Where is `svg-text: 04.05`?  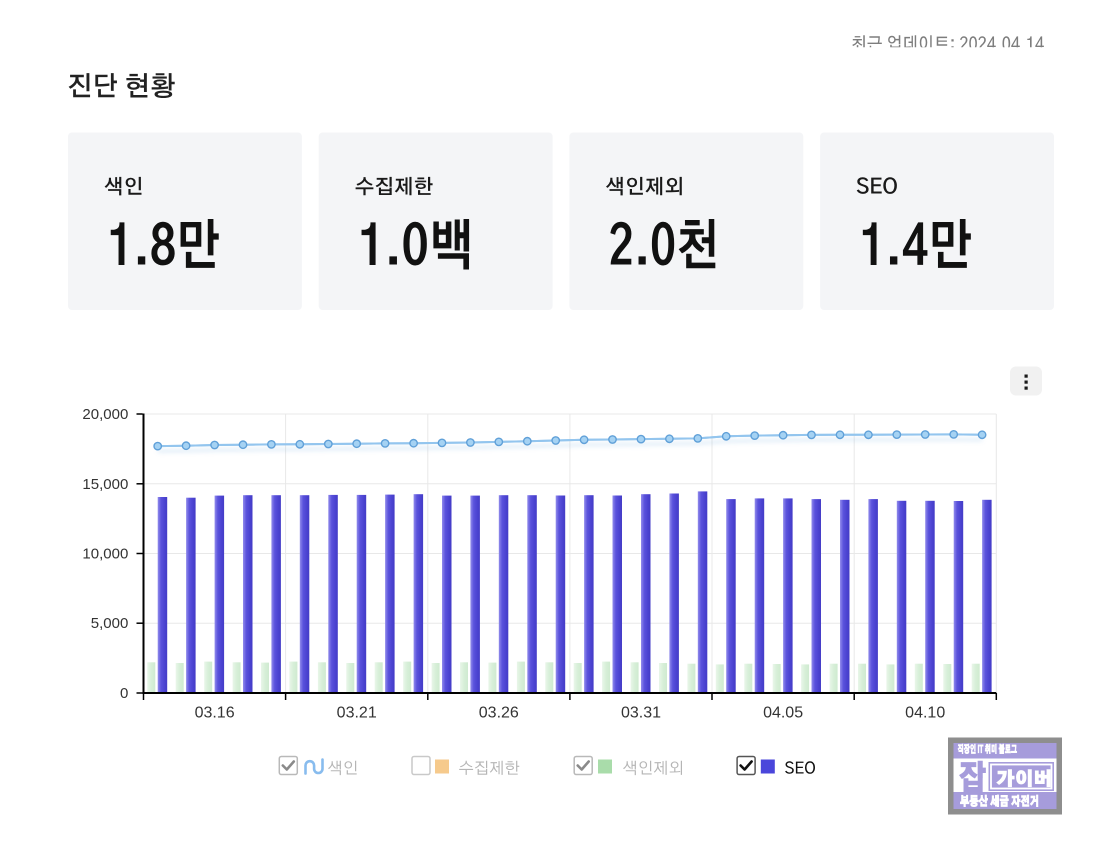
svg-text: 04.05 is located at coordinates (783, 713).